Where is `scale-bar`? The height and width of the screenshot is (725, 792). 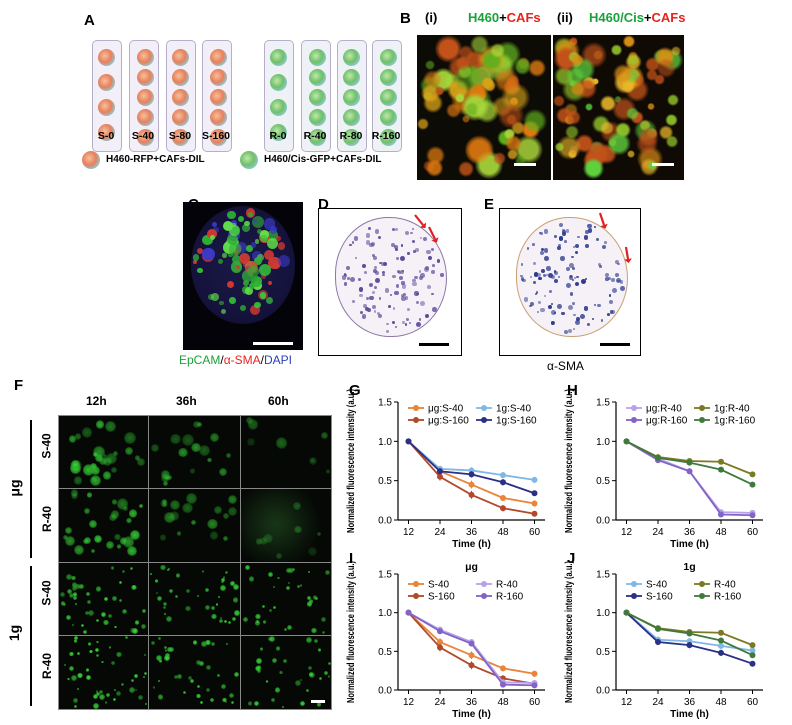 scale-bar is located at coordinates (273, 343).